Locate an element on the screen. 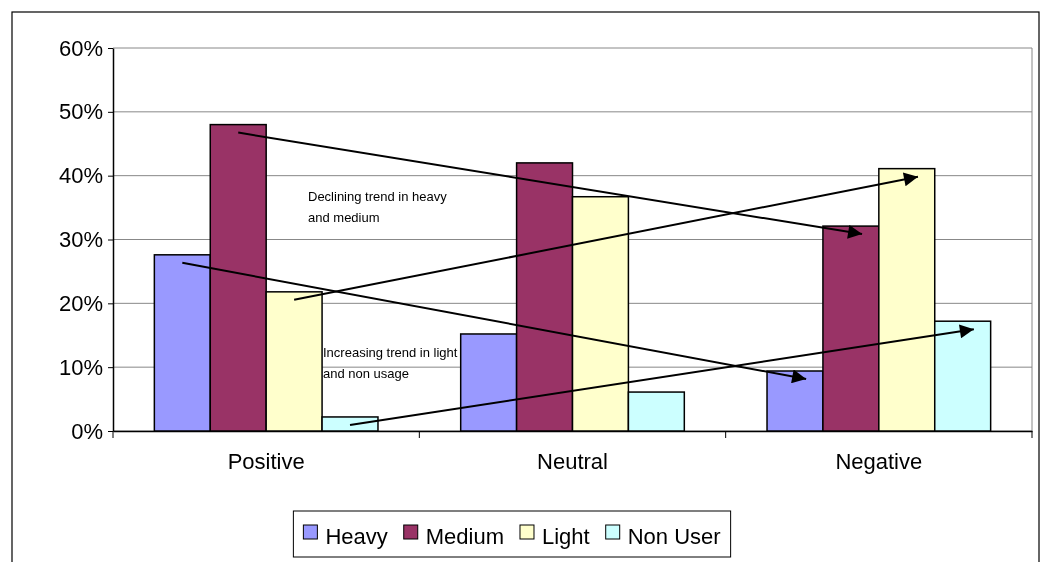 The height and width of the screenshot is (562, 1044). y-tick-label: 10% is located at coordinates (80, 367).